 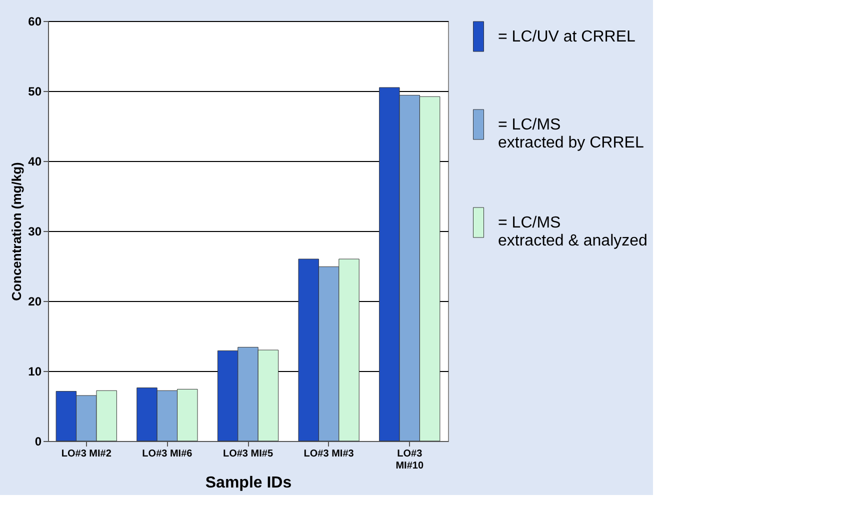 I want to click on legend-label: = LC/MS extracted by CRREL, so click(x=571, y=134).